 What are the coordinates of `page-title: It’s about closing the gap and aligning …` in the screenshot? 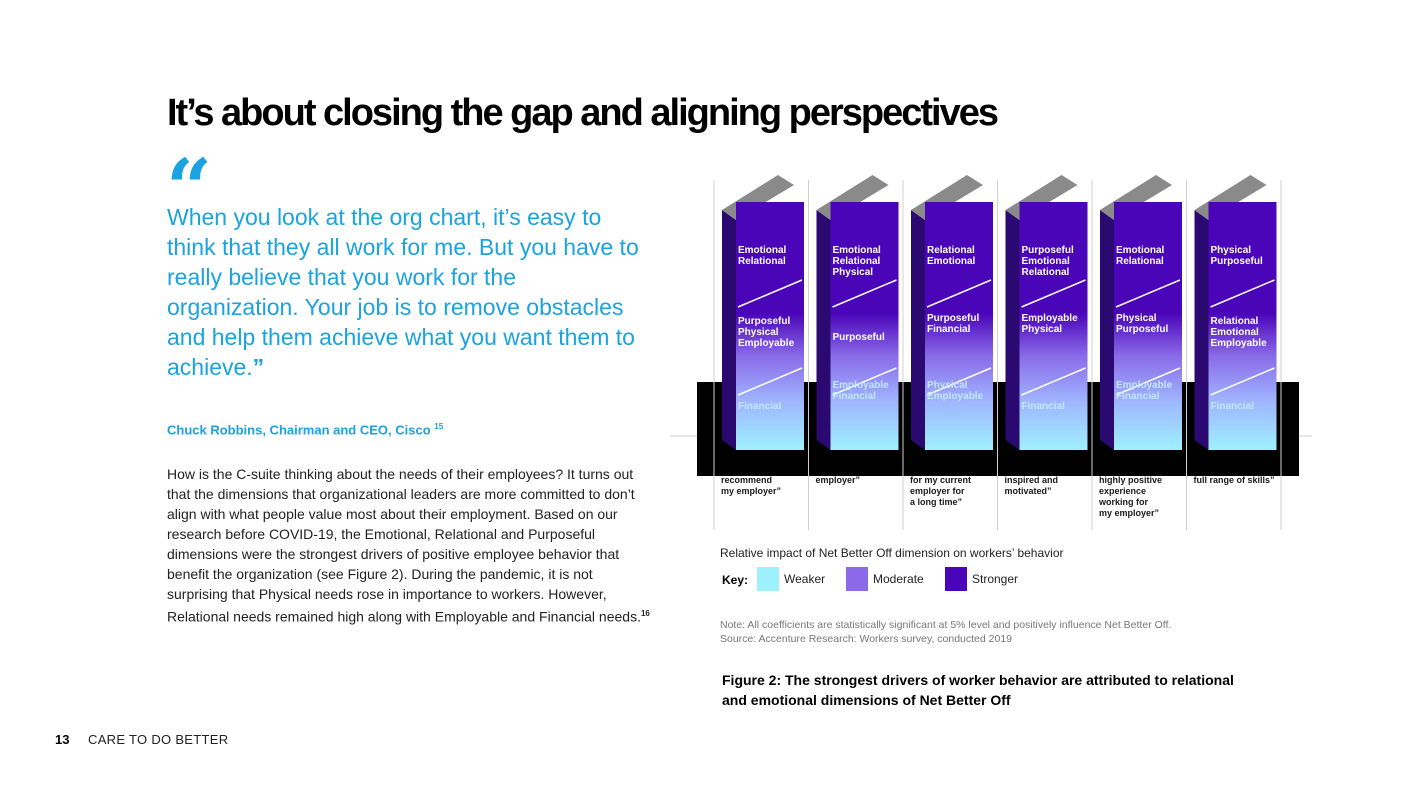 It's located at (583, 113).